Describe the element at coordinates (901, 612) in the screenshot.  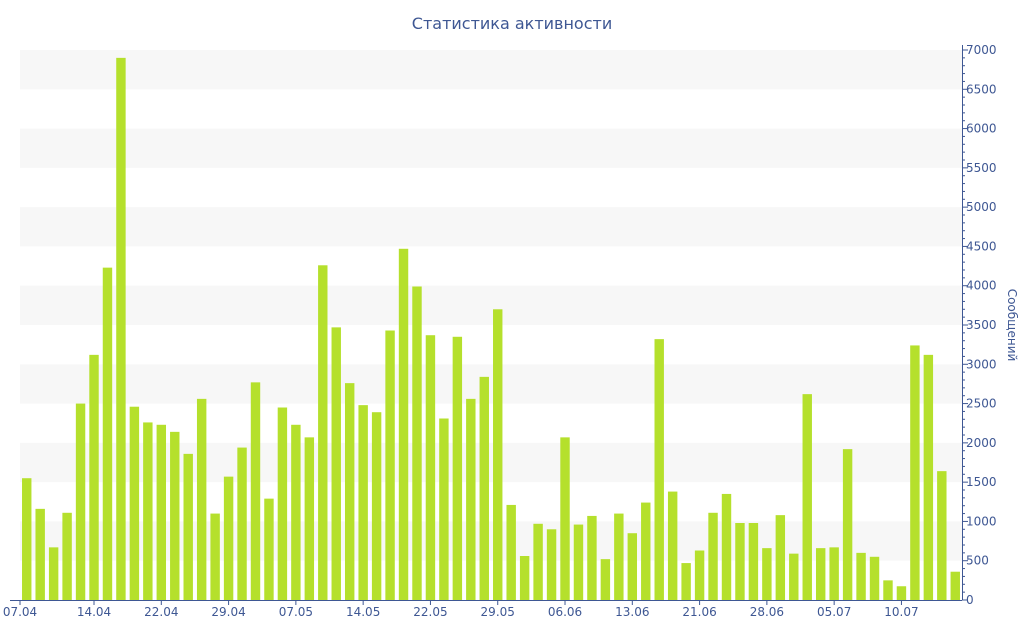
I see `x-tick-label: 10.07` at that location.